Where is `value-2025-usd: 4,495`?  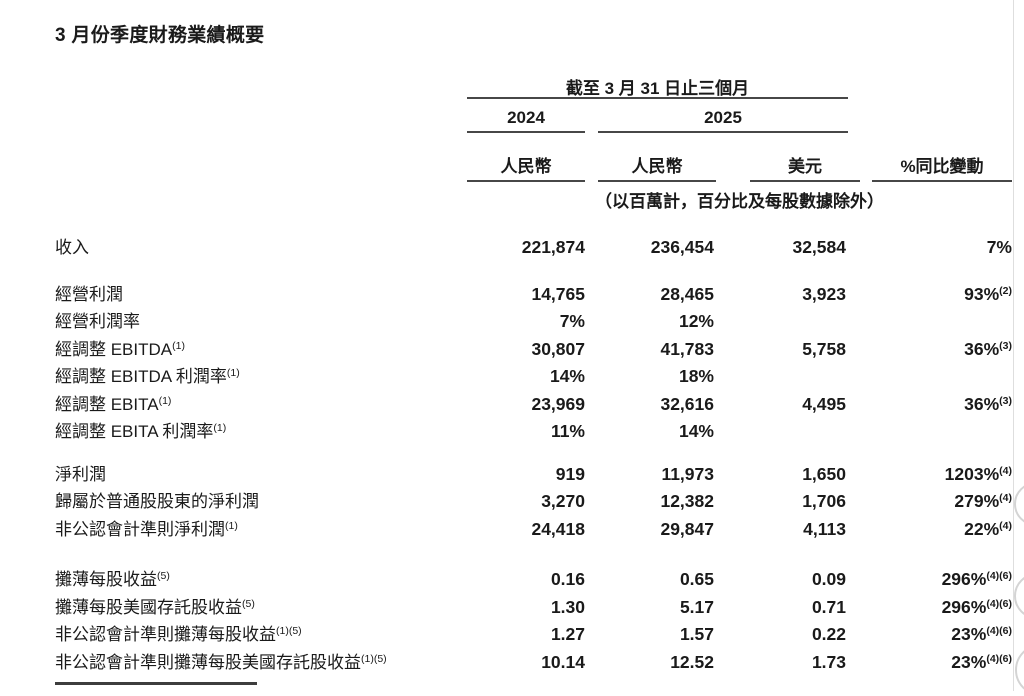
value-2025-usd: 4,495 is located at coordinates (824, 403).